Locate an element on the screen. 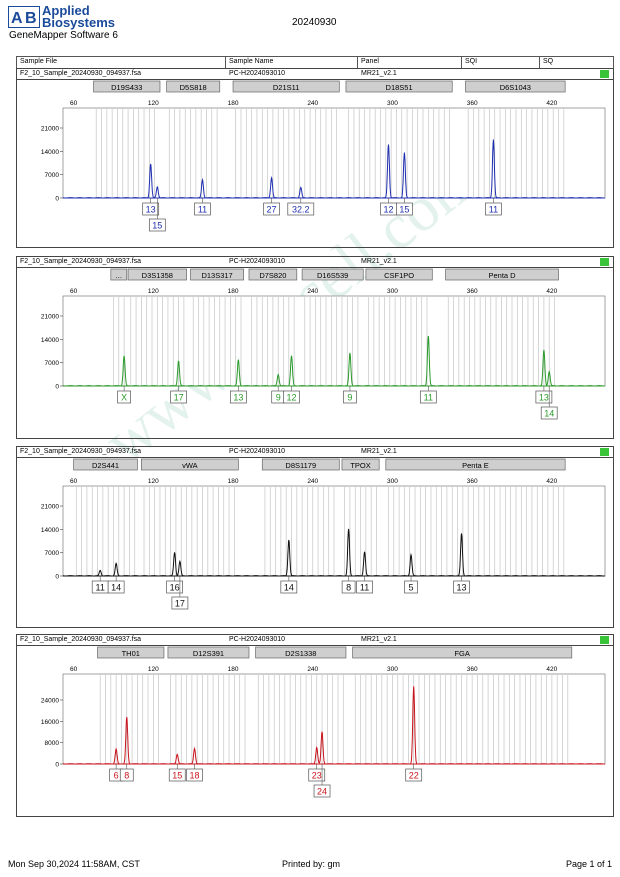  brand-name: Applied Biosystems is located at coordinates (78, 16).